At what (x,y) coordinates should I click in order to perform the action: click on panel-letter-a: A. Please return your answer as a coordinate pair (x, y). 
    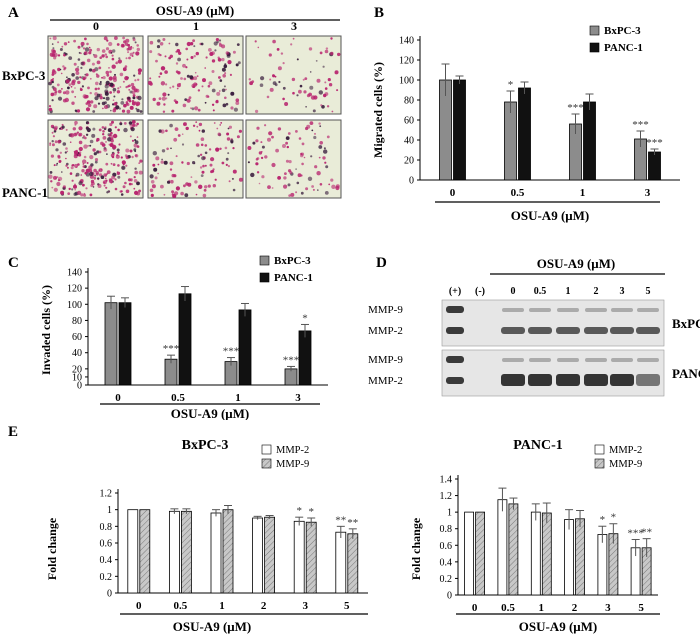
    Looking at the image, I should click on (13, 13).